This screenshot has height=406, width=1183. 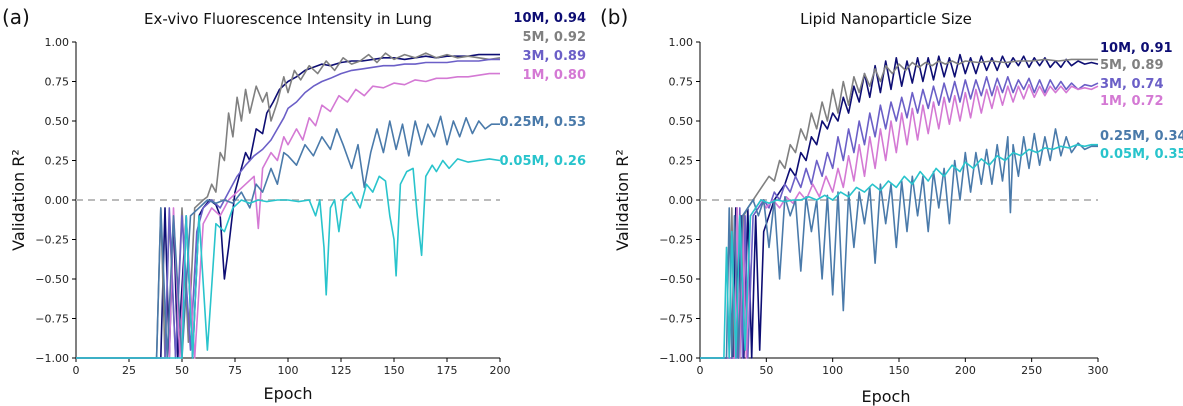 What do you see at coordinates (76, 370) in the screenshot?
I see `panel-a-x-tick-label: 0` at bounding box center [76, 370].